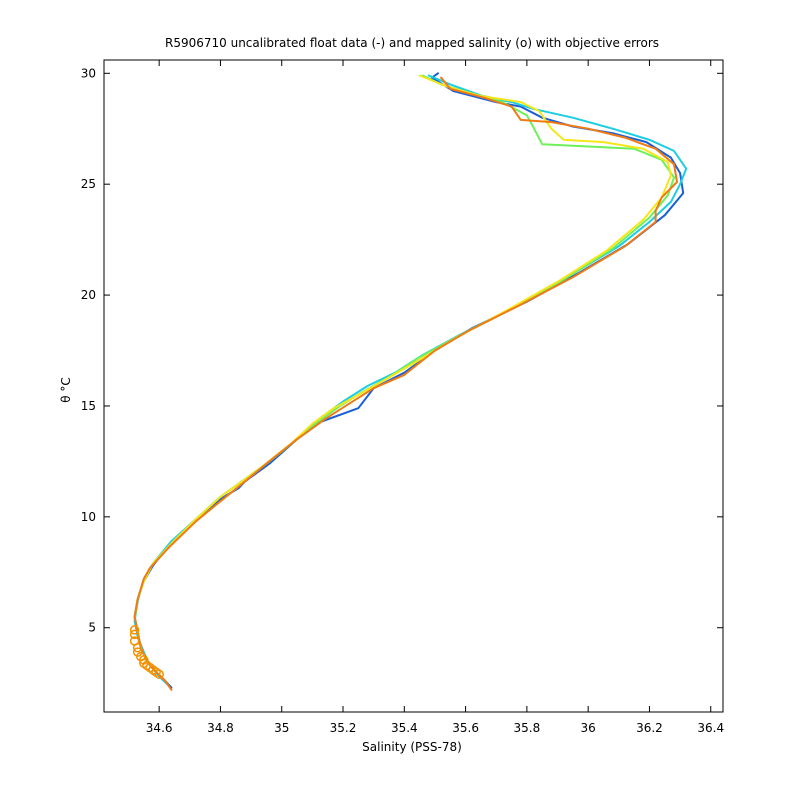 The image size is (800, 800). Describe the element at coordinates (88, 406) in the screenshot. I see `y-tick-label: 15` at that location.